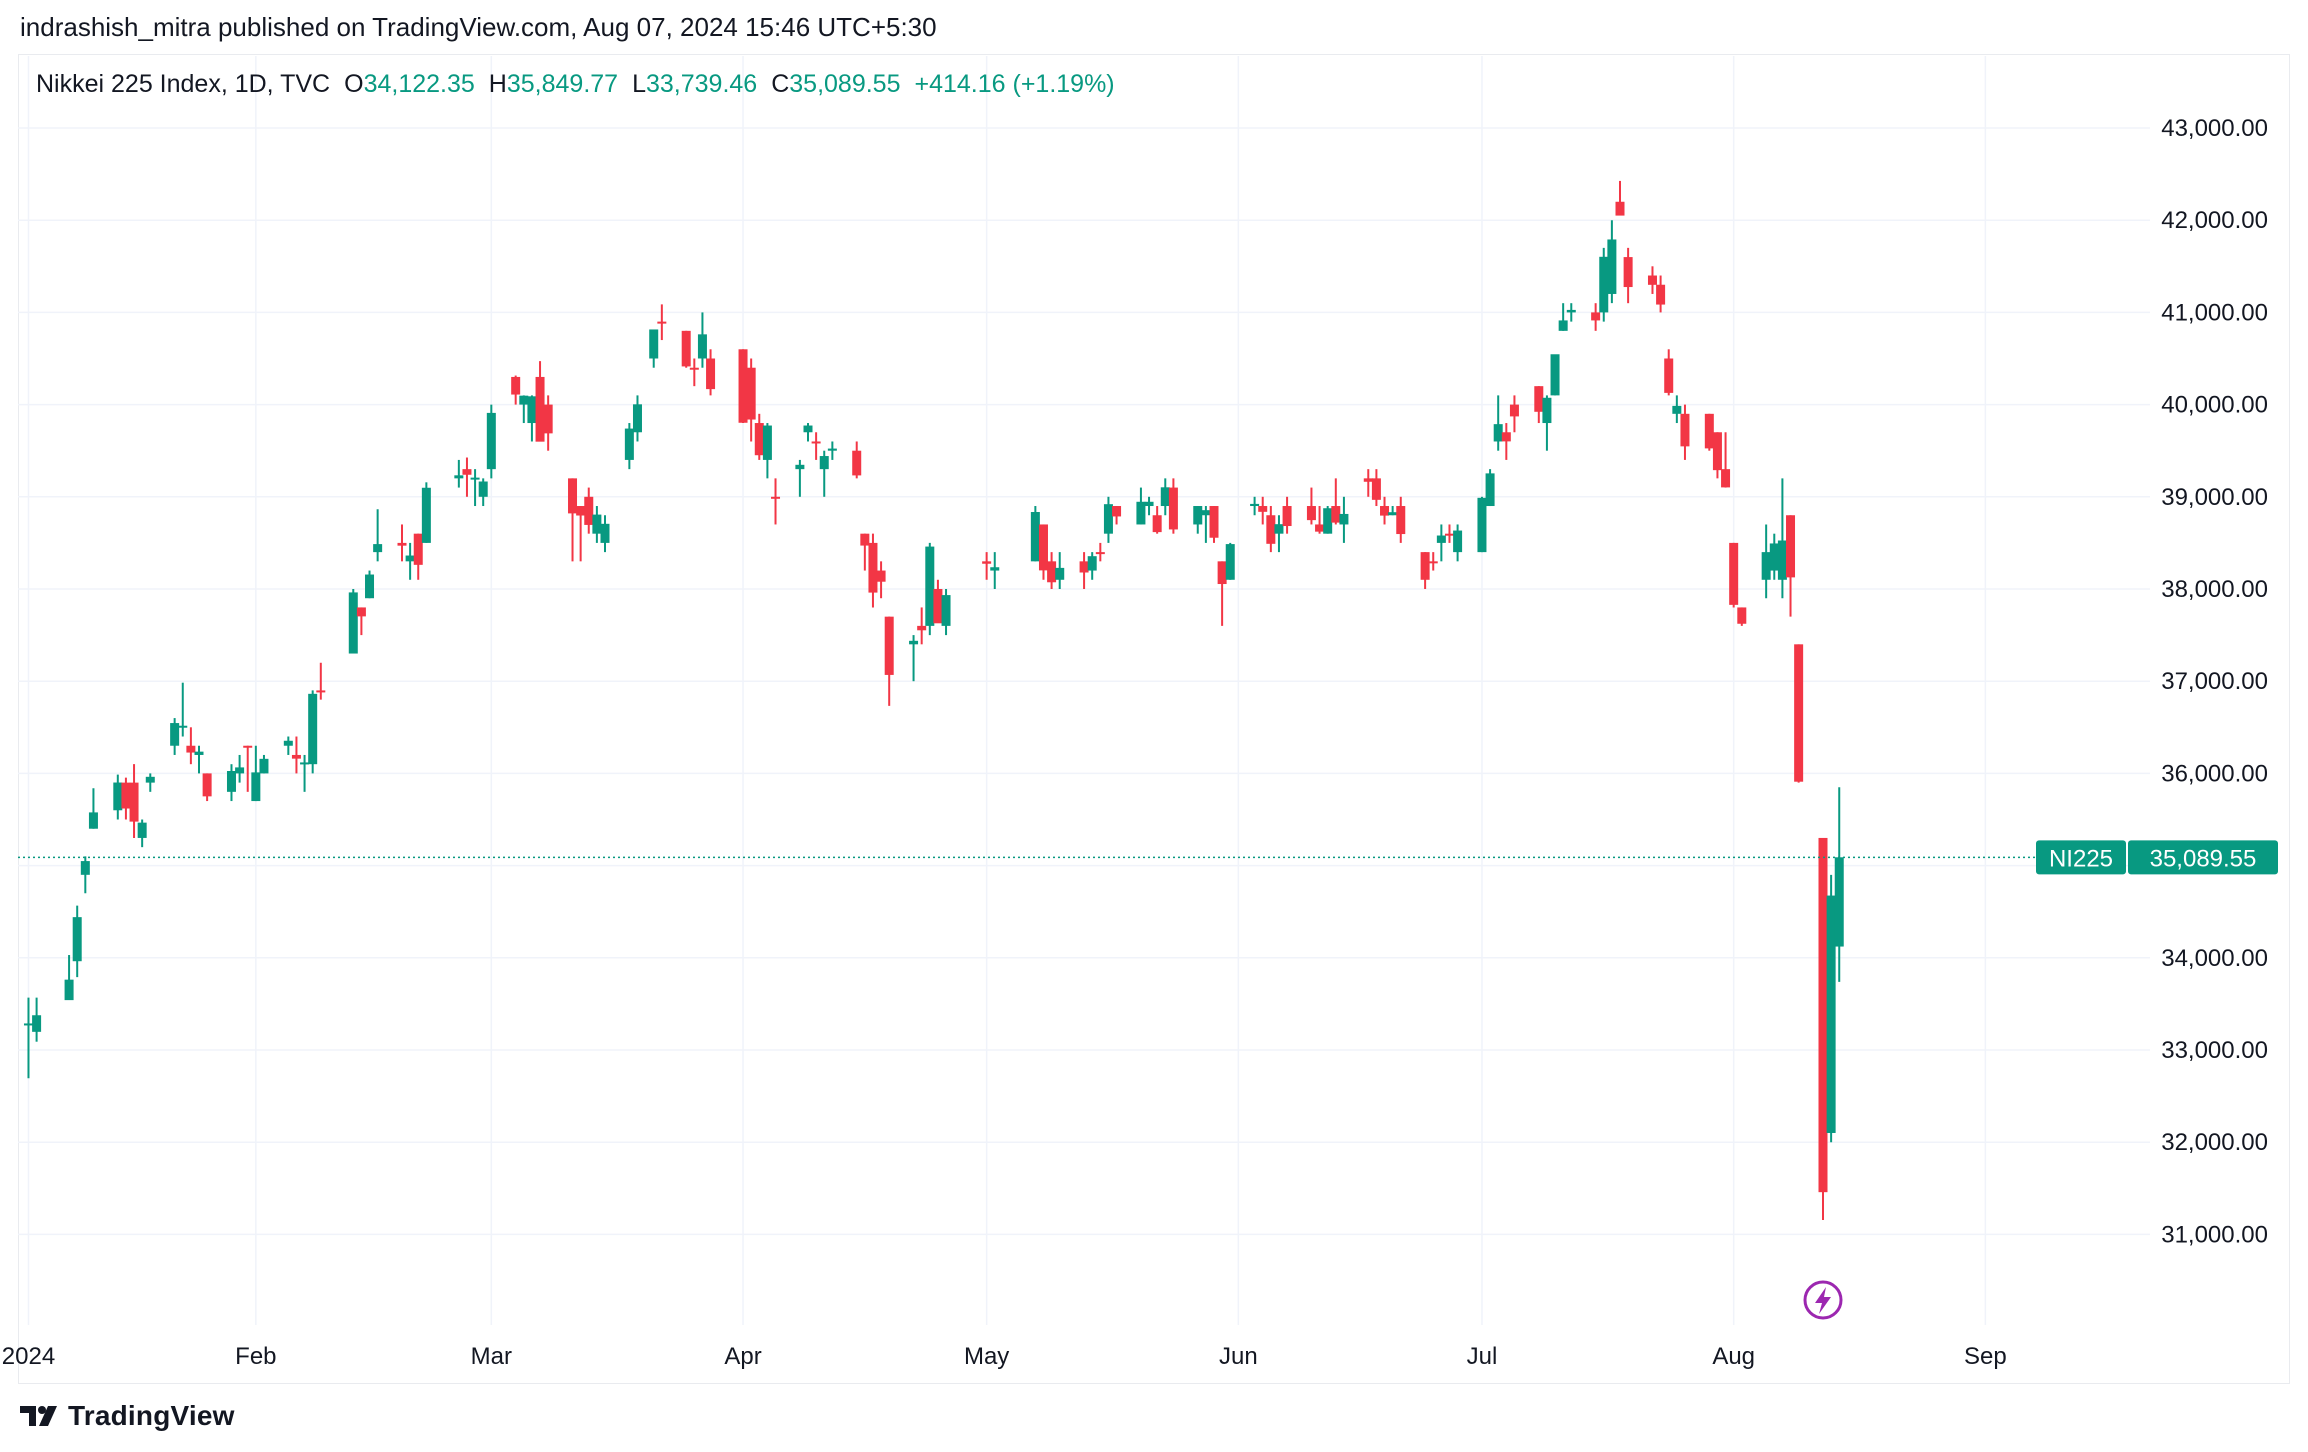 This screenshot has width=2308, height=1452. I want to click on y-tick-label: 38,000.00, so click(2214, 589).